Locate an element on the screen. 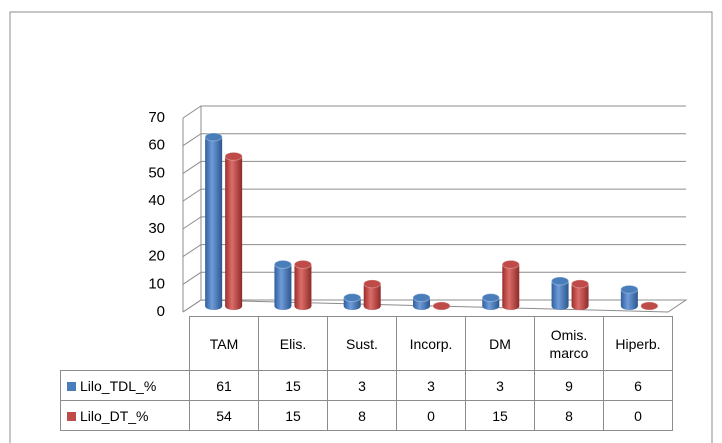 This screenshot has height=443, width=722. table-value: 9 is located at coordinates (569, 385).